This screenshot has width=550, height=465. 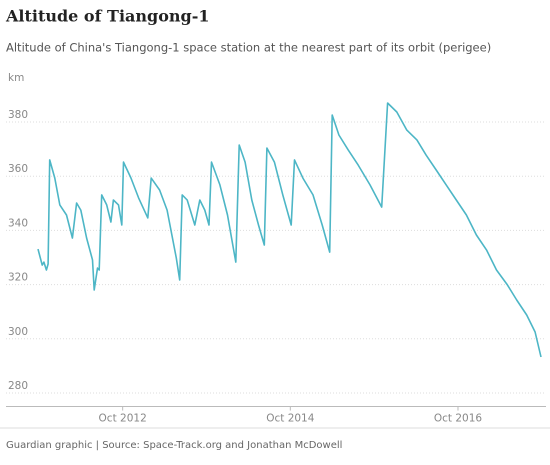 I want to click on y-tick-label: 300, so click(x=18, y=332).